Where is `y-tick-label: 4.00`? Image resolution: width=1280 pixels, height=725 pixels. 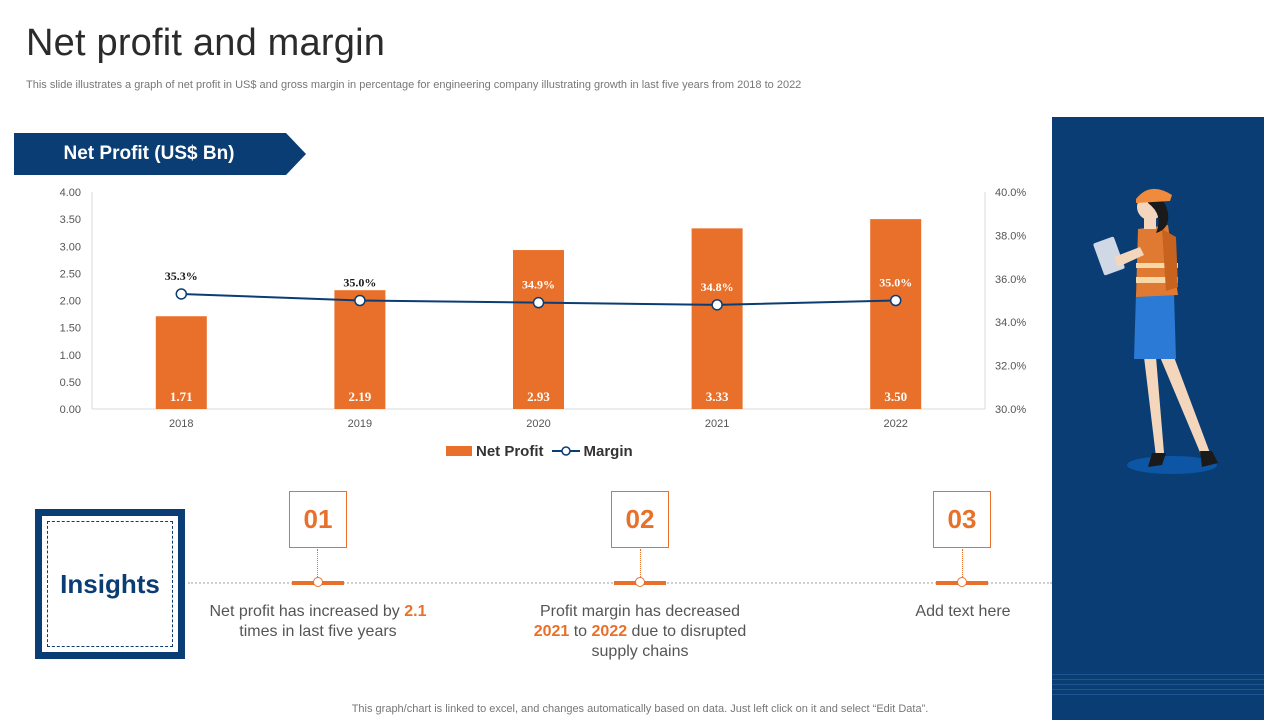 y-tick-label: 4.00 is located at coordinates (70, 193).